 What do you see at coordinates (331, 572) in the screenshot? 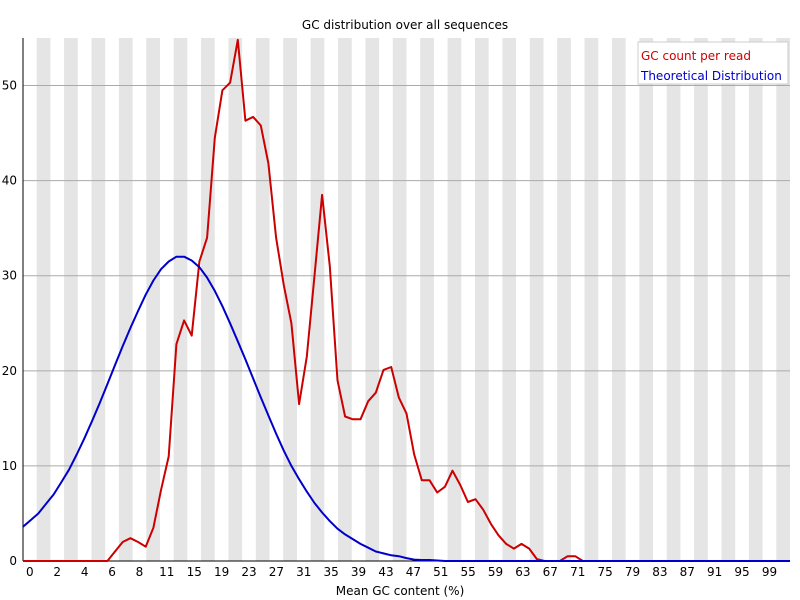
I see `x-tick-label: 35` at bounding box center [331, 572].